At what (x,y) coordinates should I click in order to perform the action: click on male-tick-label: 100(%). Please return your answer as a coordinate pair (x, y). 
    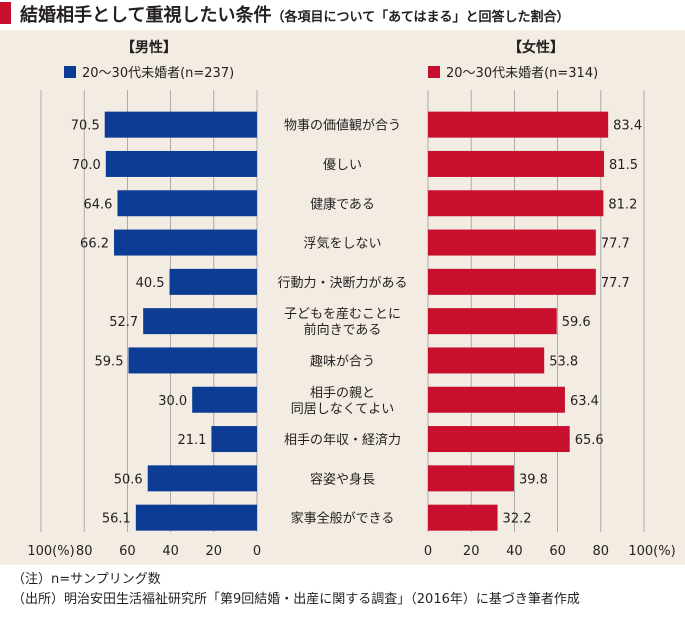
    Looking at the image, I should click on (50, 551).